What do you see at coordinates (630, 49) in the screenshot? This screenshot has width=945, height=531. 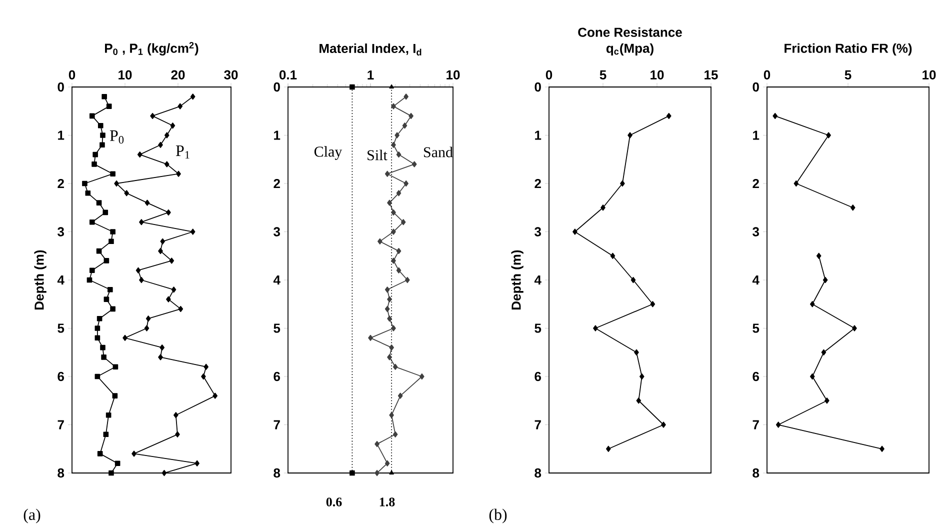 I see `chart-subtitle: q$_{c}$(Mpa)` at bounding box center [630, 49].